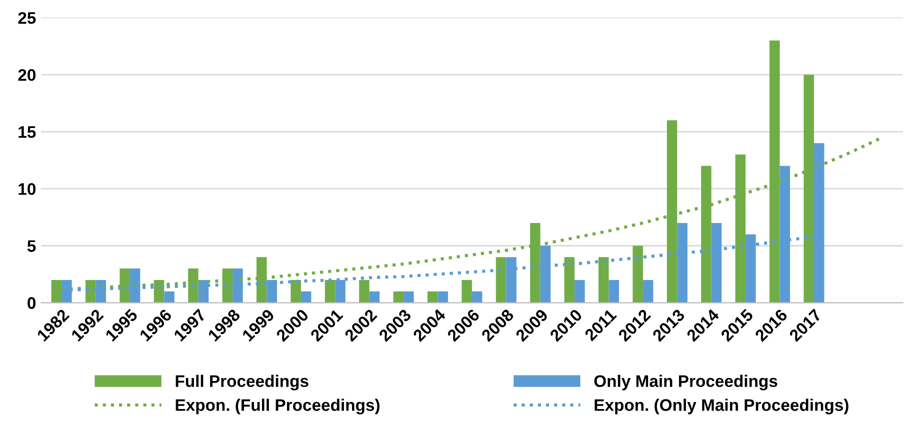 This screenshot has height=442, width=912. Describe the element at coordinates (27, 189) in the screenshot. I see `y-tick-label: 10` at that location.